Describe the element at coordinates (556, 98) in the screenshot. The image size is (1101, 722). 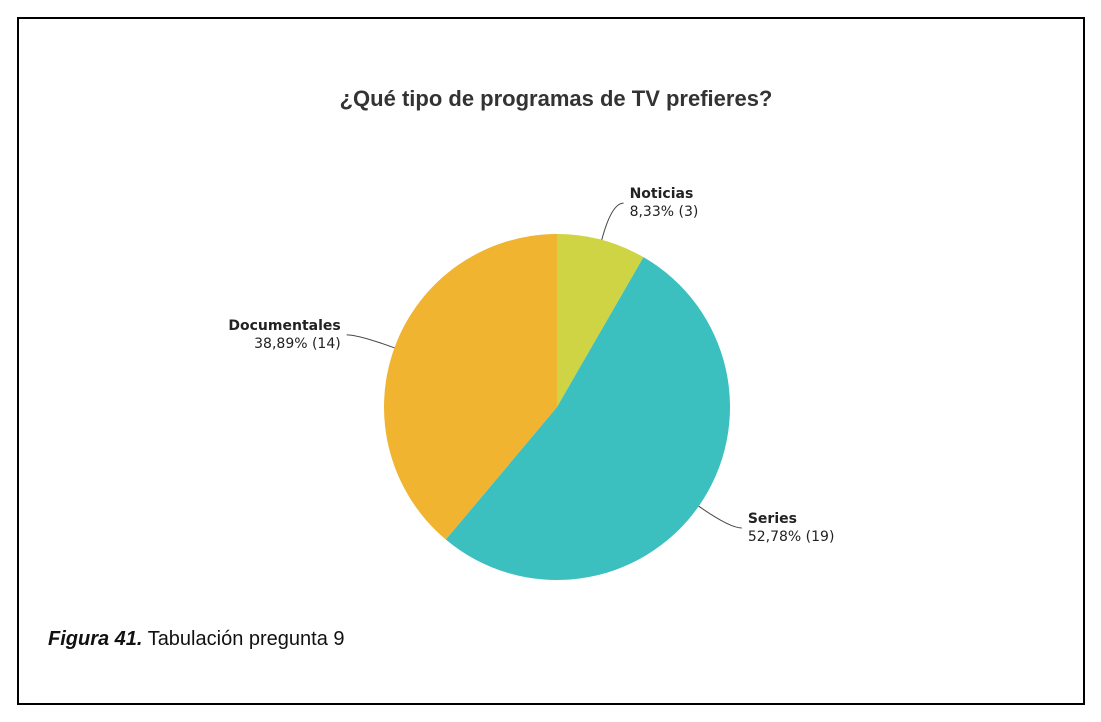
I see `chart-title: ¿Qué tipo de programas de TV prefieres?` at that location.